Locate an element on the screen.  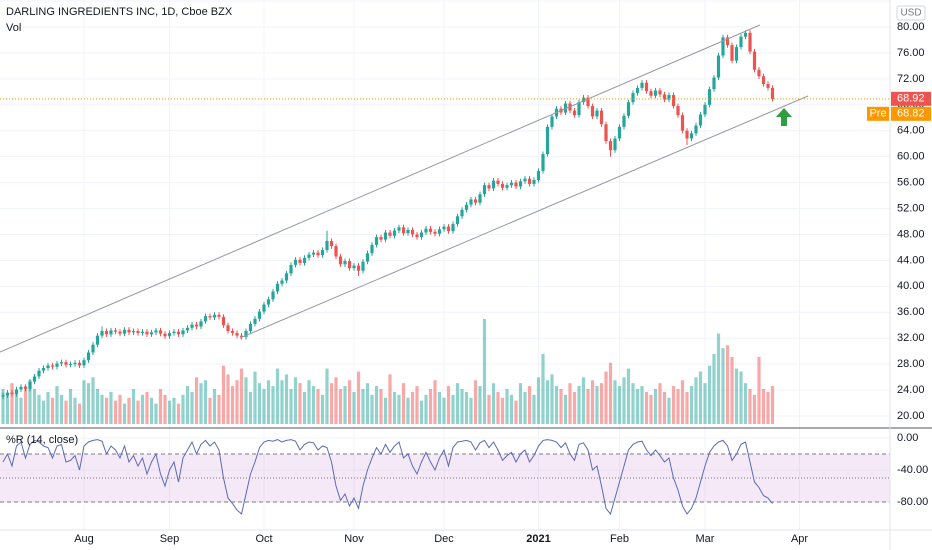
currency: USD is located at coordinates (910, 13).